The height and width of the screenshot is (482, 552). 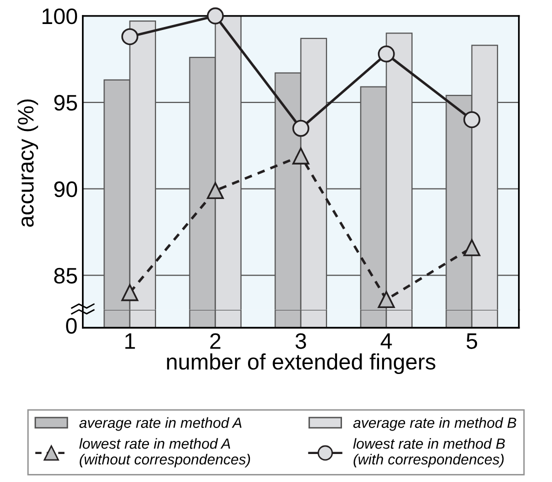 I want to click on x-tick-label: 3, so click(x=301, y=341).